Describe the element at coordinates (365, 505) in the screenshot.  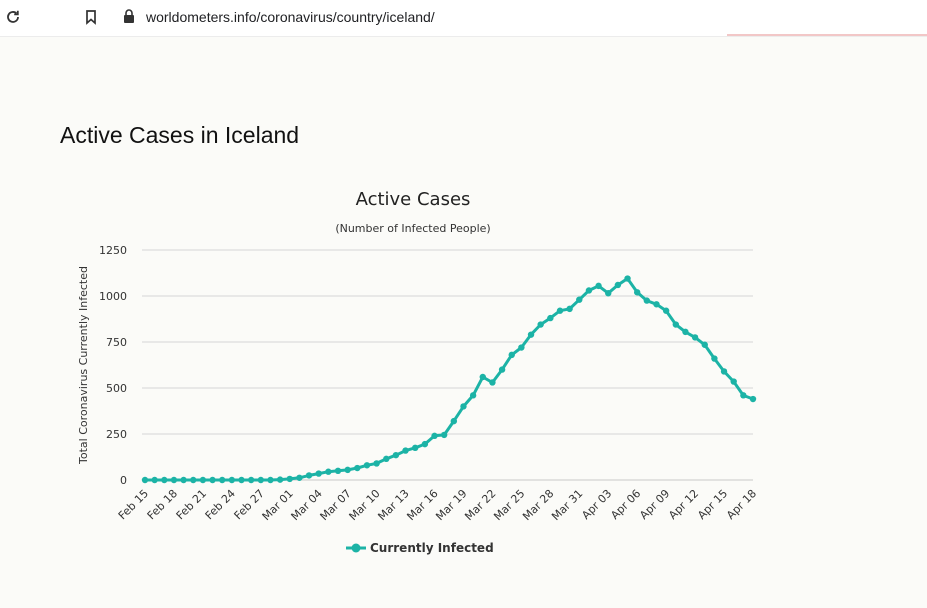
I see `x-tick-label: Mar 10` at that location.